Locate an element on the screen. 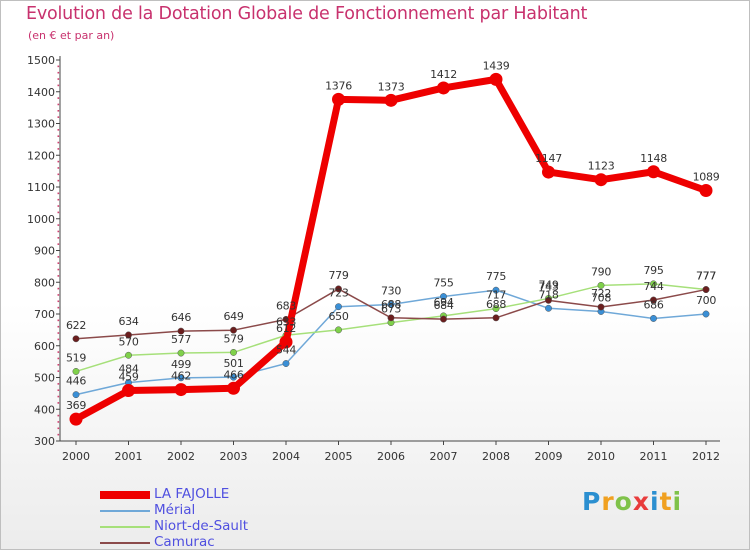 The width and height of the screenshot is (750, 551). data-label-camurac: 634 is located at coordinates (128, 321).